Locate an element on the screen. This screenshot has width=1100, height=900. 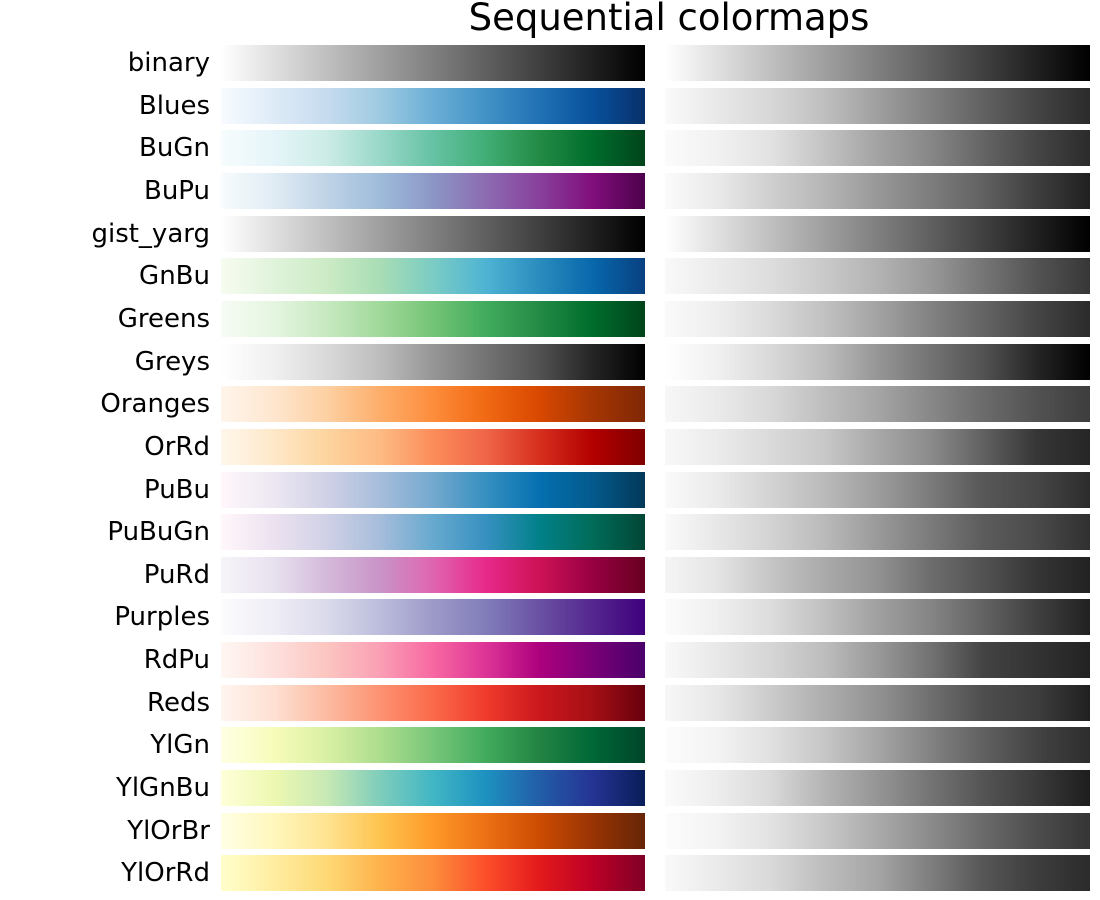
colormap-row: PuBuGn is located at coordinates (550, 532).